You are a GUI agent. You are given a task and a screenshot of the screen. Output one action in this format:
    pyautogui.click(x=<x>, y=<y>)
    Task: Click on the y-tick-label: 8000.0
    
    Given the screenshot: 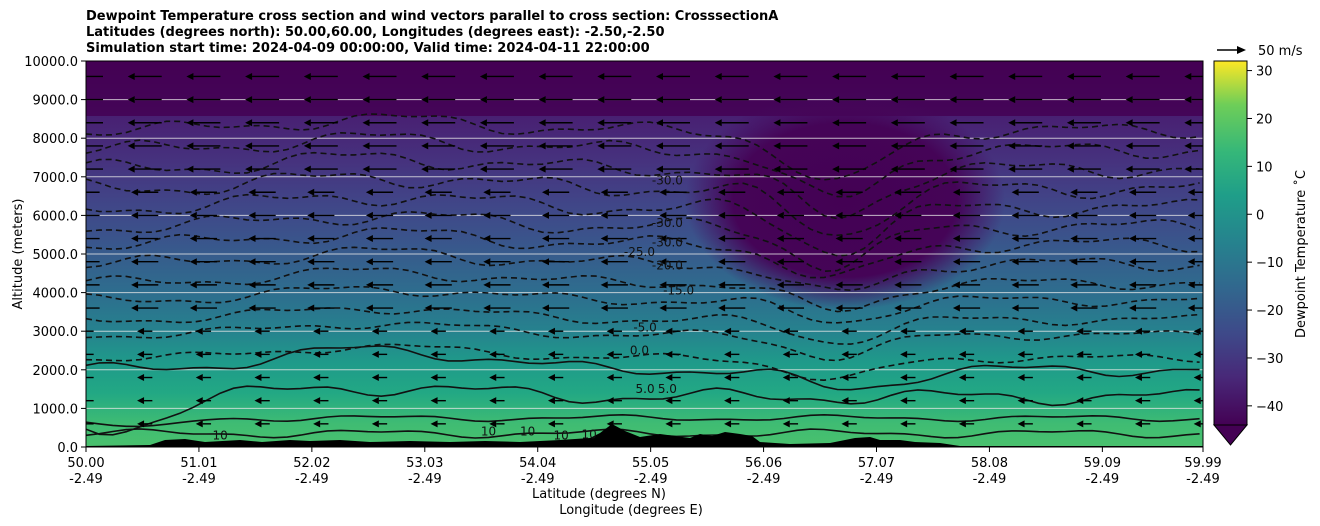 What is the action you would take?
    pyautogui.click(x=56, y=139)
    